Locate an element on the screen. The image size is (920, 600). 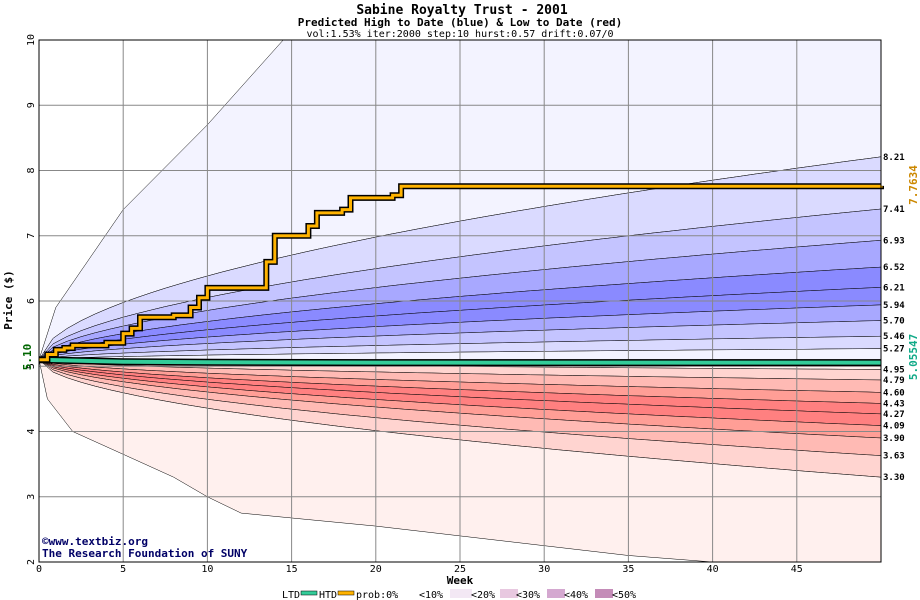
right-label-5: 5.94 is located at coordinates (894, 306).